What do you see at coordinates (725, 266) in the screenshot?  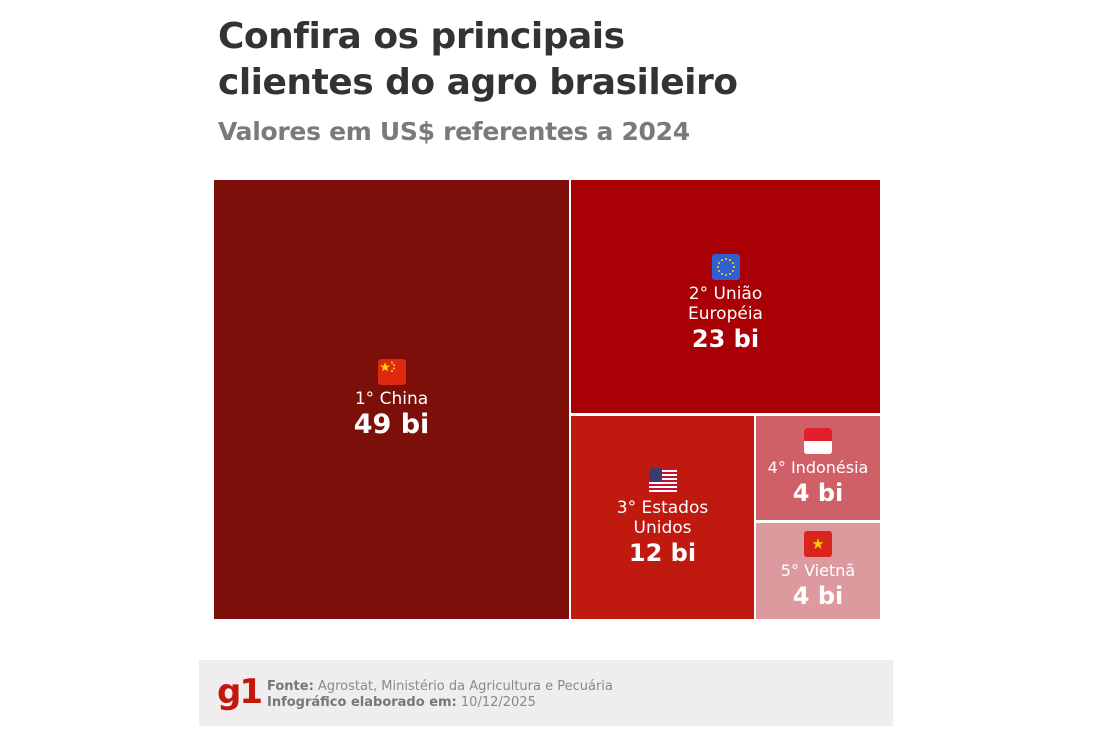 I see `eu-flag-icon` at bounding box center [725, 266].